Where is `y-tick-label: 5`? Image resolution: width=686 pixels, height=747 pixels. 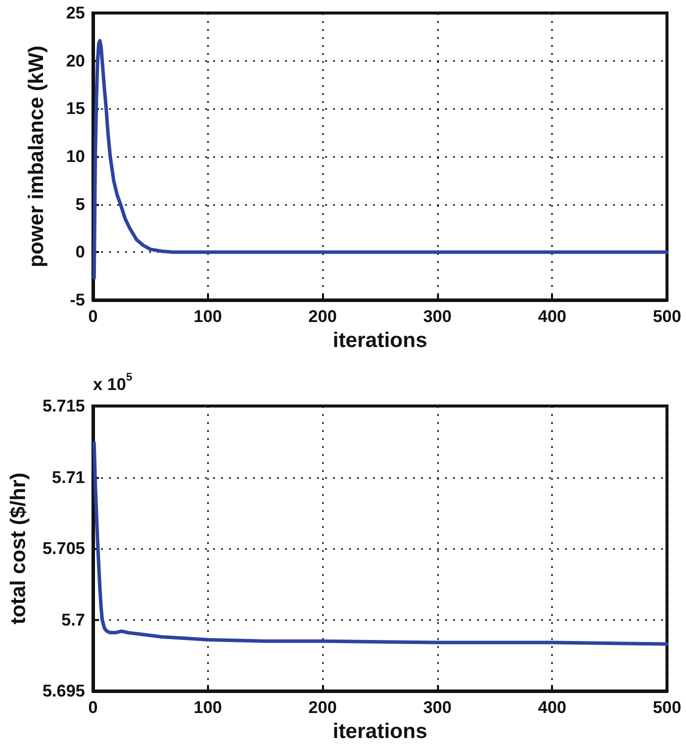 y-tick-label: 5 is located at coordinates (80, 204).